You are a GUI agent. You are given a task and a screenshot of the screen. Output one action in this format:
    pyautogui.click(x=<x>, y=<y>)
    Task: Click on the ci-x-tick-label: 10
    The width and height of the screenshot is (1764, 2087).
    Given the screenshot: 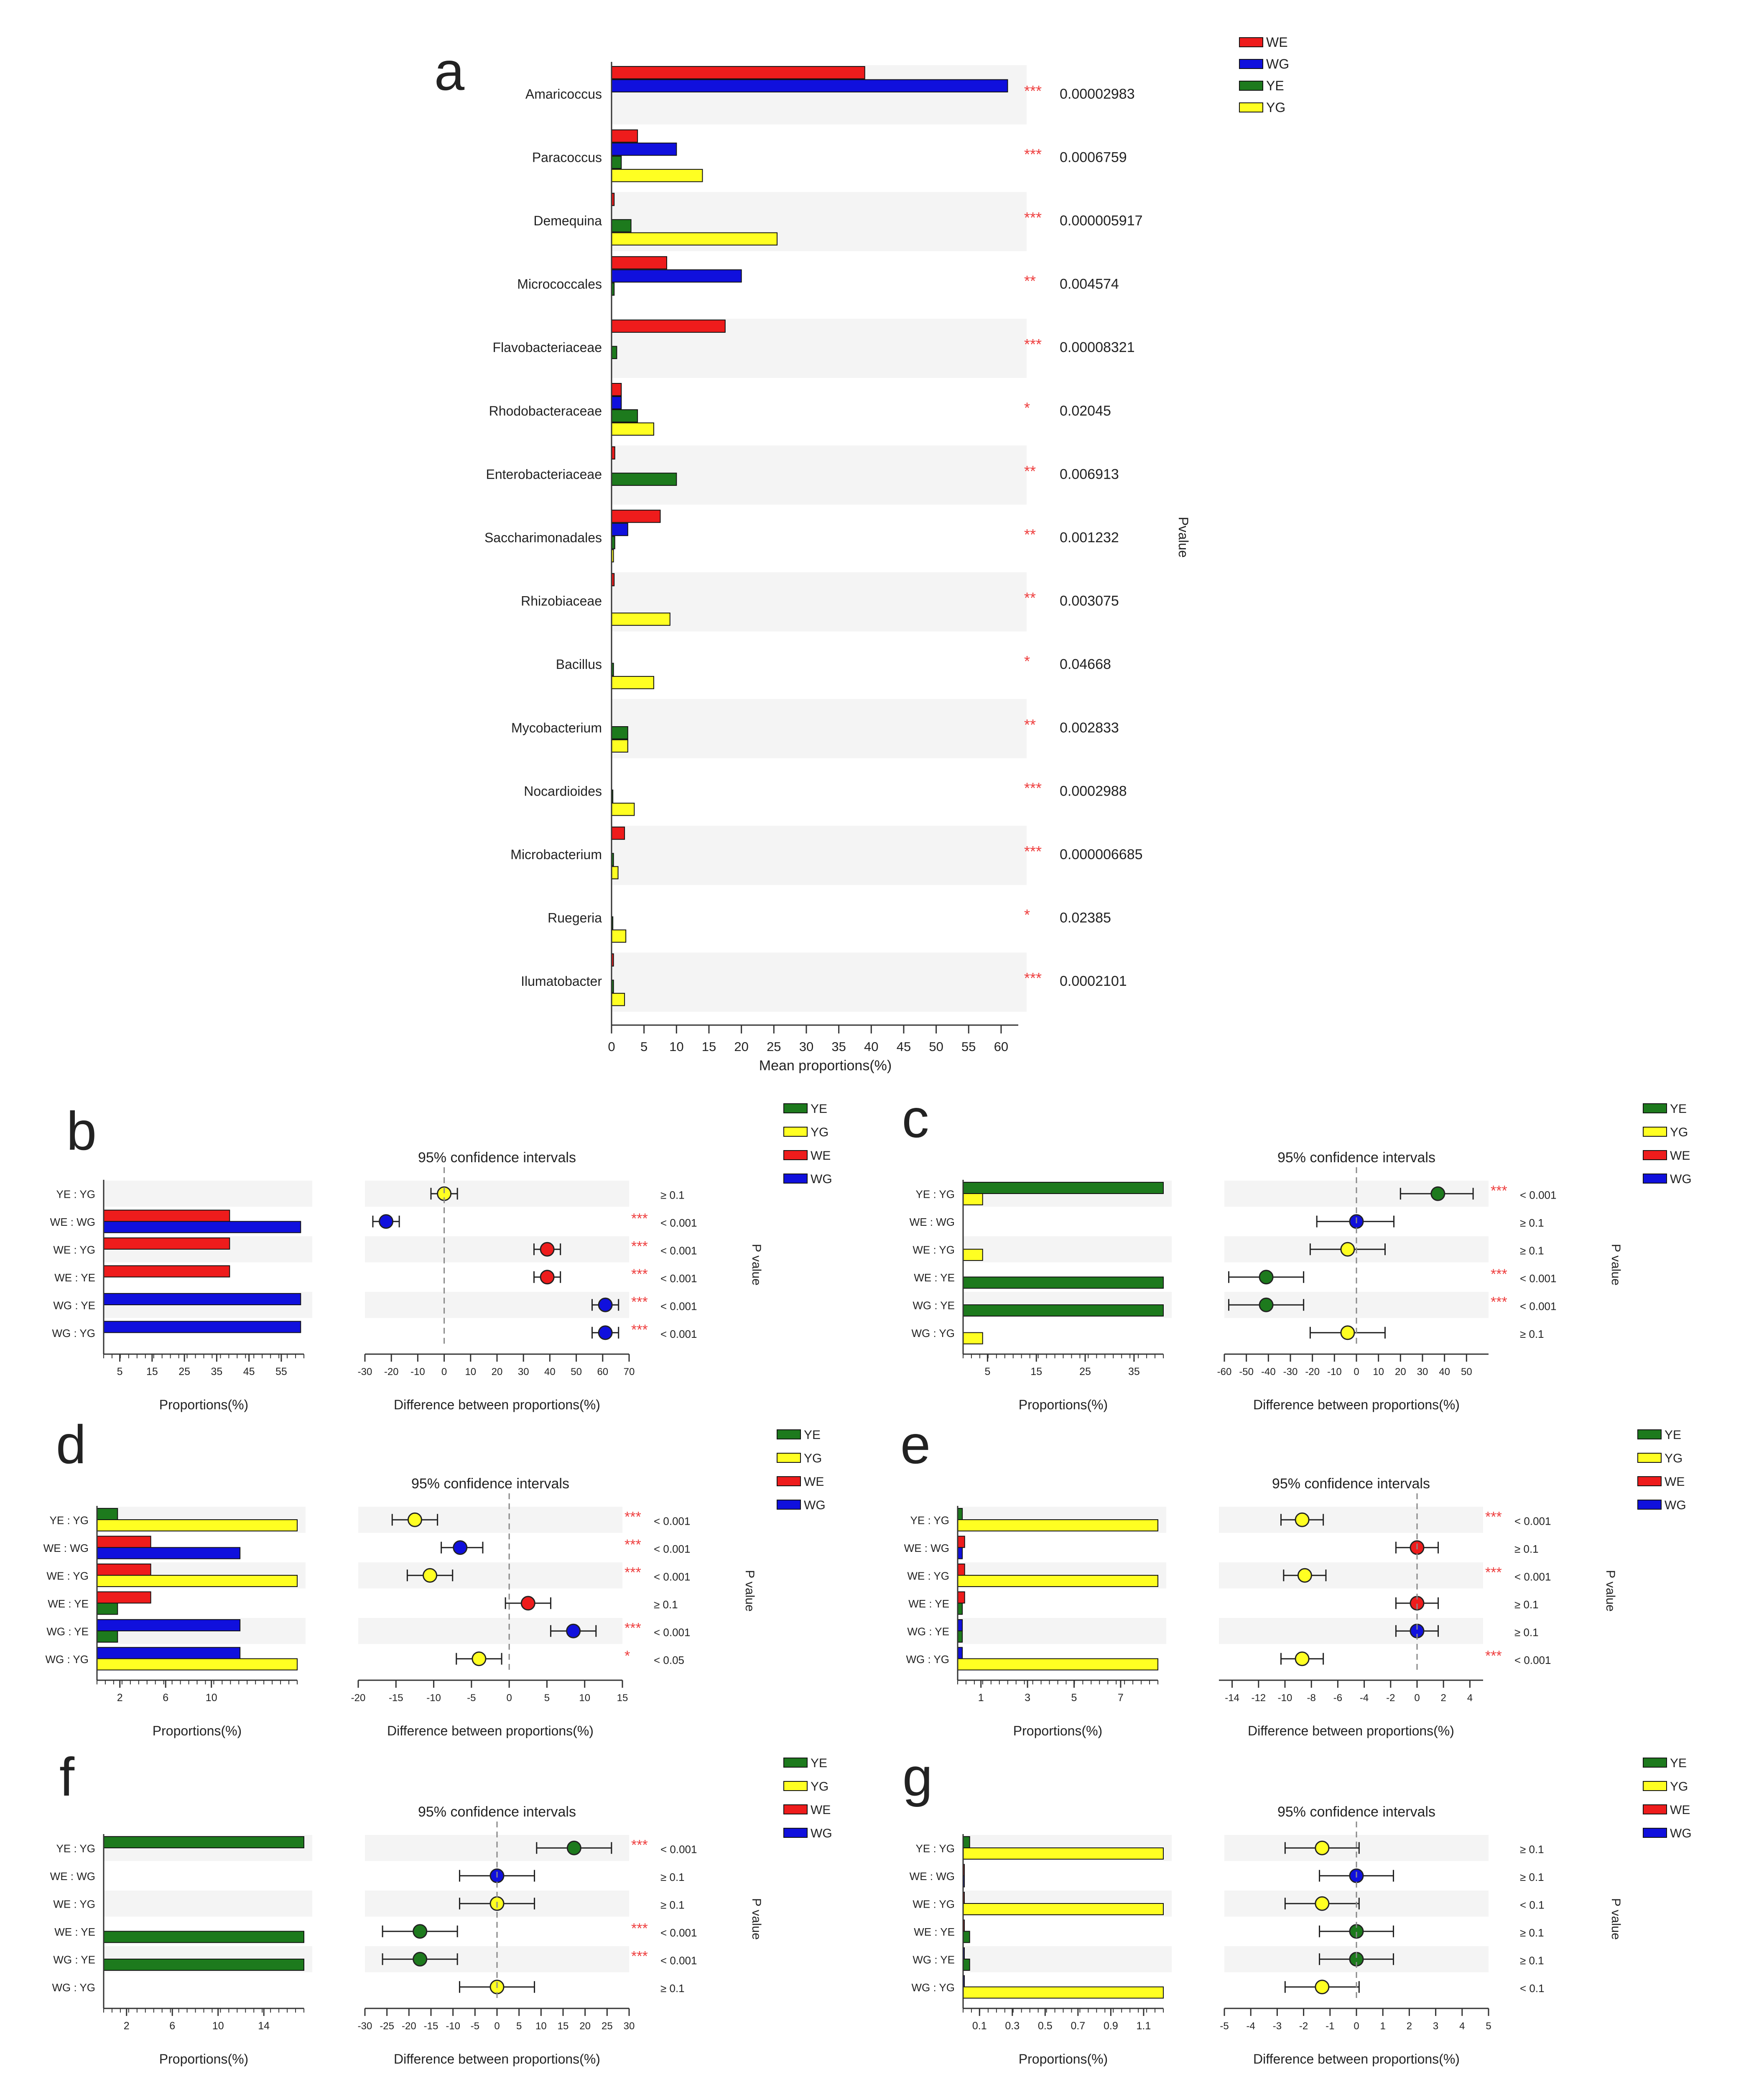 What is the action you would take?
    pyautogui.click(x=541, y=2026)
    